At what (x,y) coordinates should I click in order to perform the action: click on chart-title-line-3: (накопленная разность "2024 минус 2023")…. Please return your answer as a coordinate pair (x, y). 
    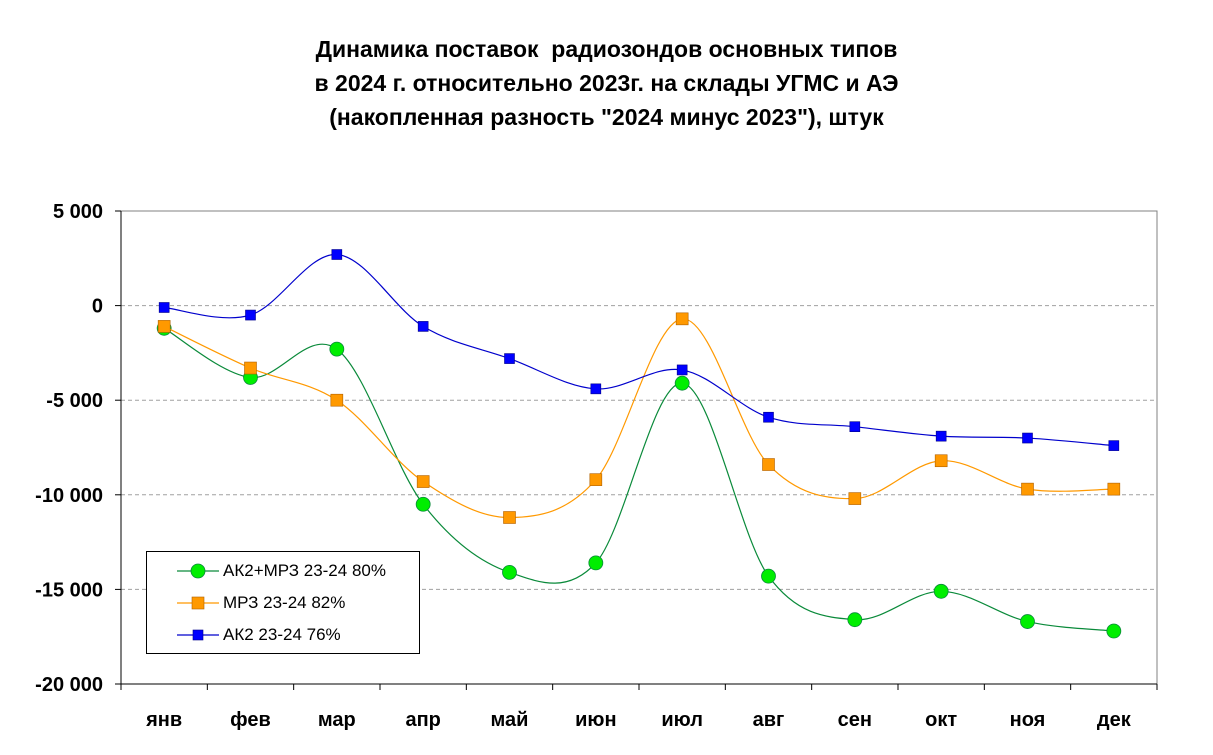
    Looking at the image, I should click on (606, 117).